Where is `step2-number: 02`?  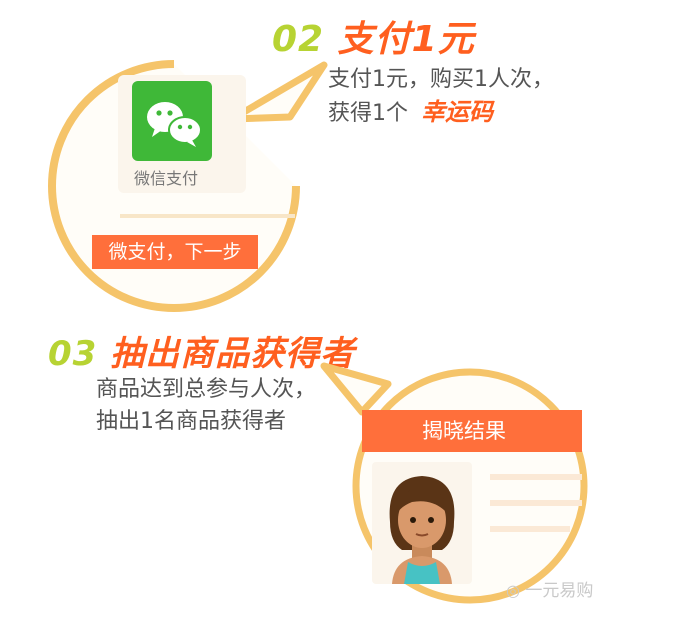
step2-number: 02 is located at coordinates (298, 39).